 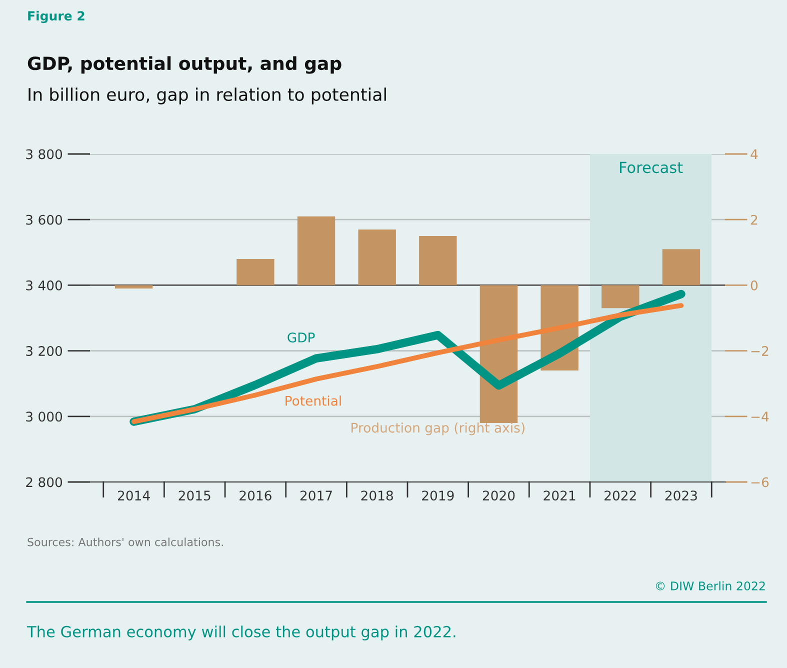 What do you see at coordinates (44, 351) in the screenshot?
I see `y-tick-label: 3 200` at bounding box center [44, 351].